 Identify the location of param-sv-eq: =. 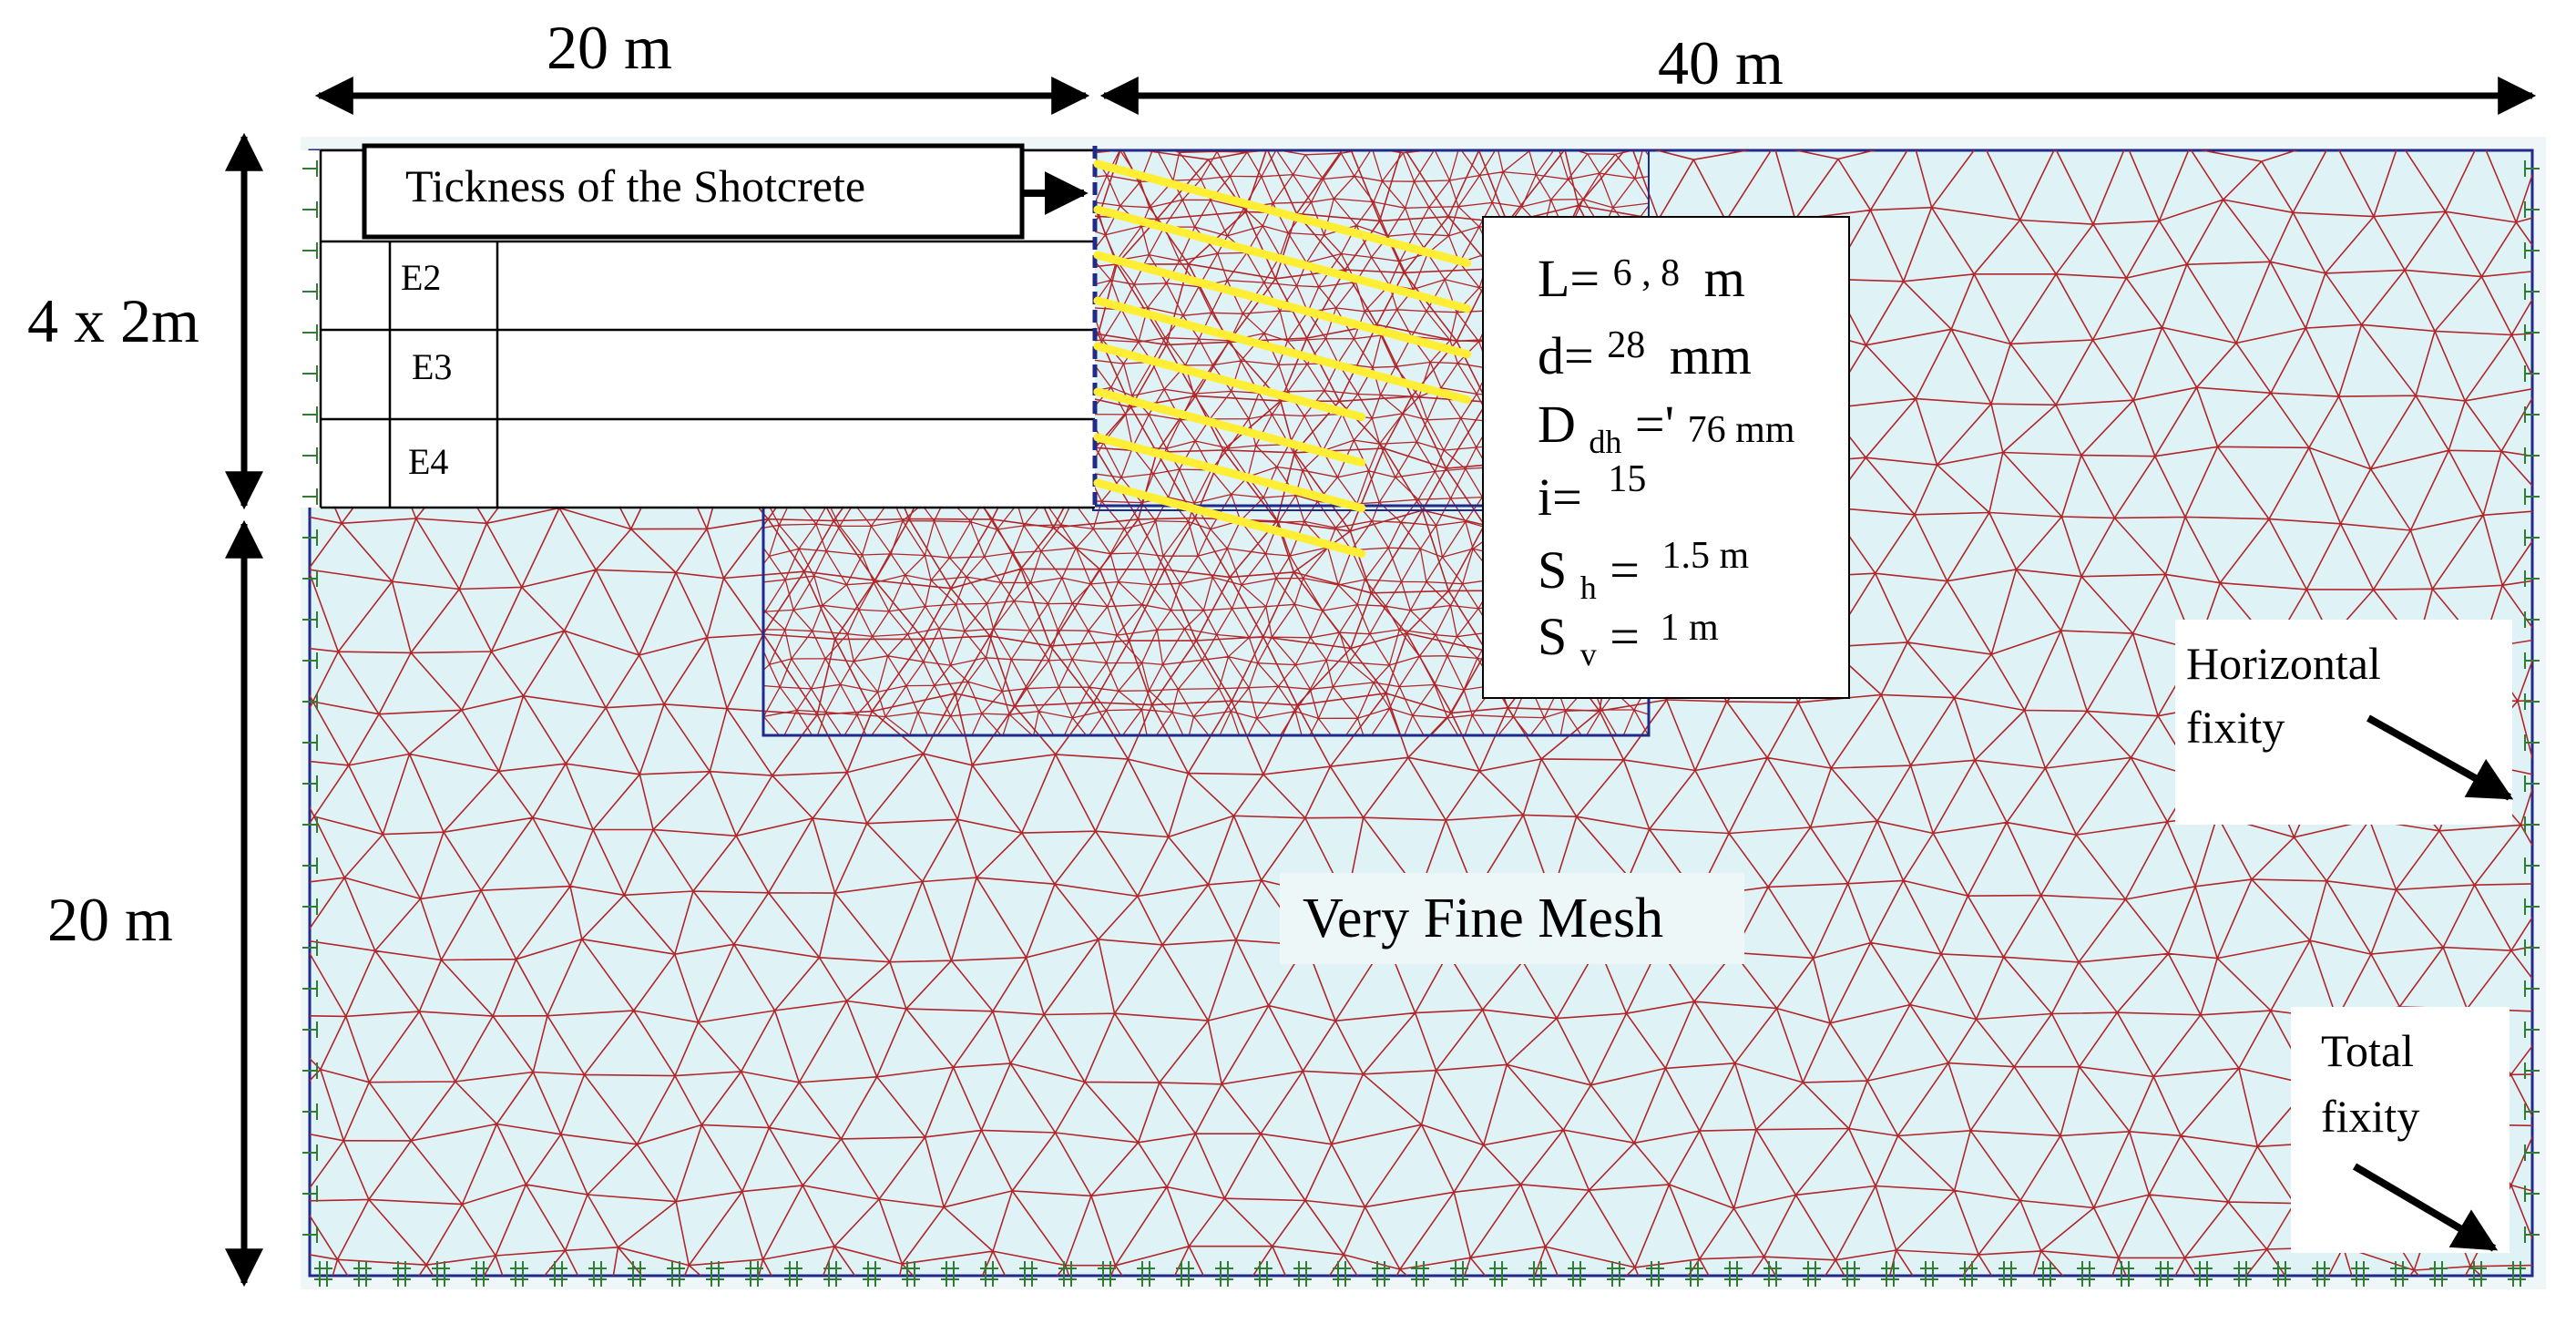
(1625, 636).